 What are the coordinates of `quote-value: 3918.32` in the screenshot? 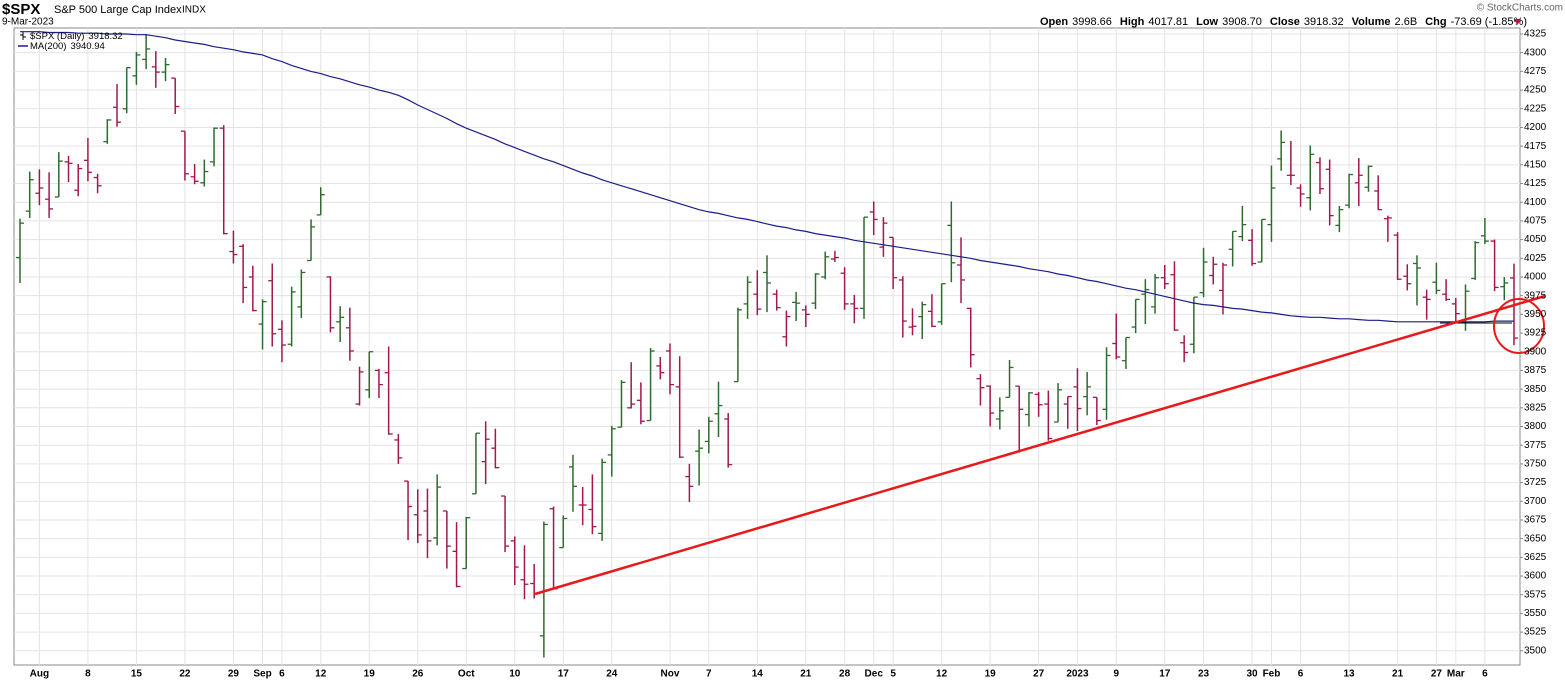 It's located at (1324, 22).